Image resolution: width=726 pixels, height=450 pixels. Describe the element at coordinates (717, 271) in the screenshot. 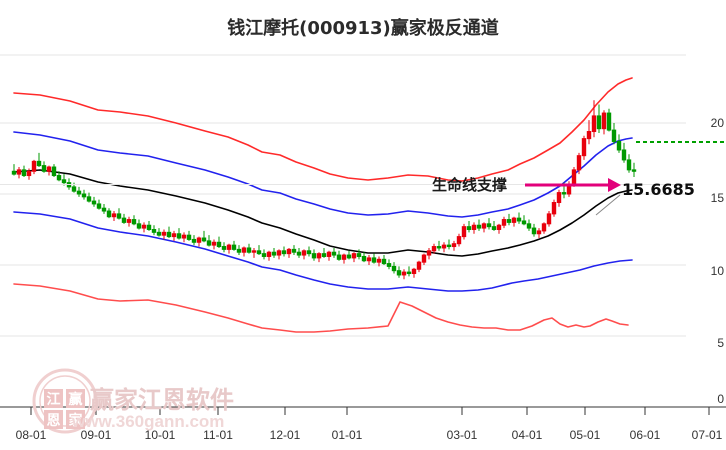

I see `y-axis-label-10: 10` at that location.